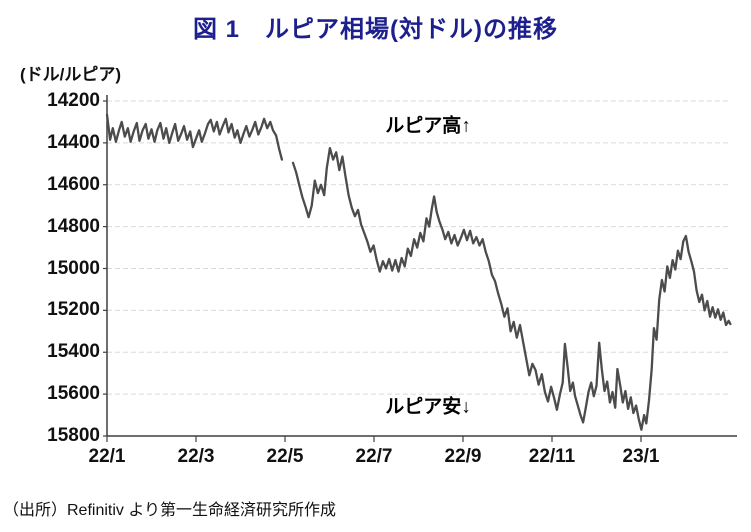 The width and height of the screenshot is (751, 532). Describe the element at coordinates (107, 456) in the screenshot. I see `x-tick-label: 22/1` at that location.